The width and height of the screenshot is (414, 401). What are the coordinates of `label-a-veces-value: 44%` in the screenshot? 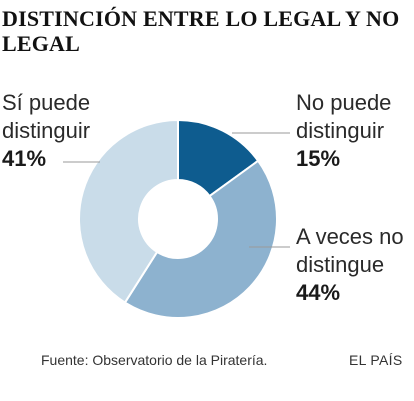 It's located at (318, 292).